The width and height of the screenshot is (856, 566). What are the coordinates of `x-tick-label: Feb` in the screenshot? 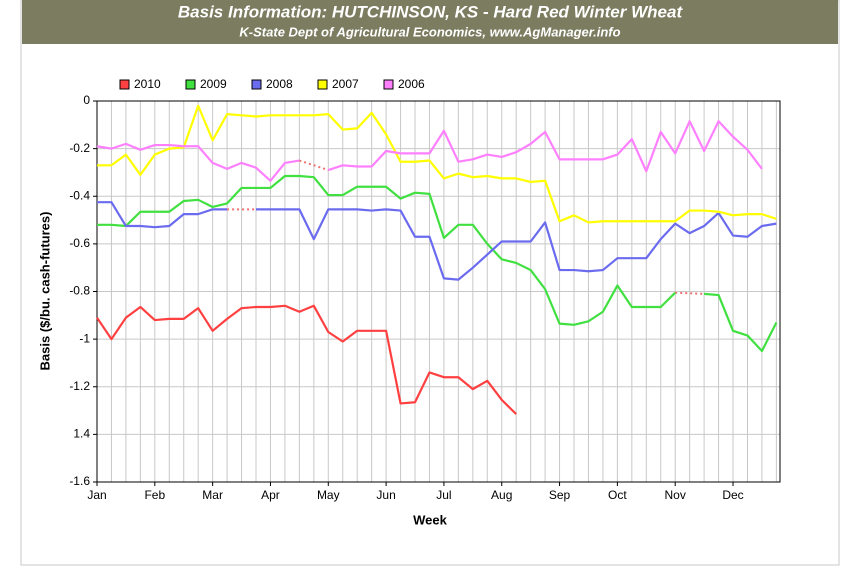 It's located at (154, 495).